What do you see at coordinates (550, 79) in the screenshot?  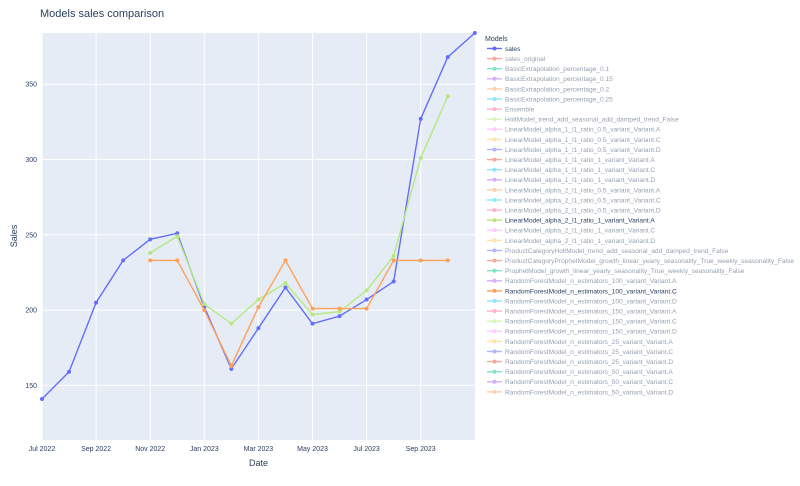 I see `legend-item: BasicExtrapolation_percentage_0.15` at bounding box center [550, 79].